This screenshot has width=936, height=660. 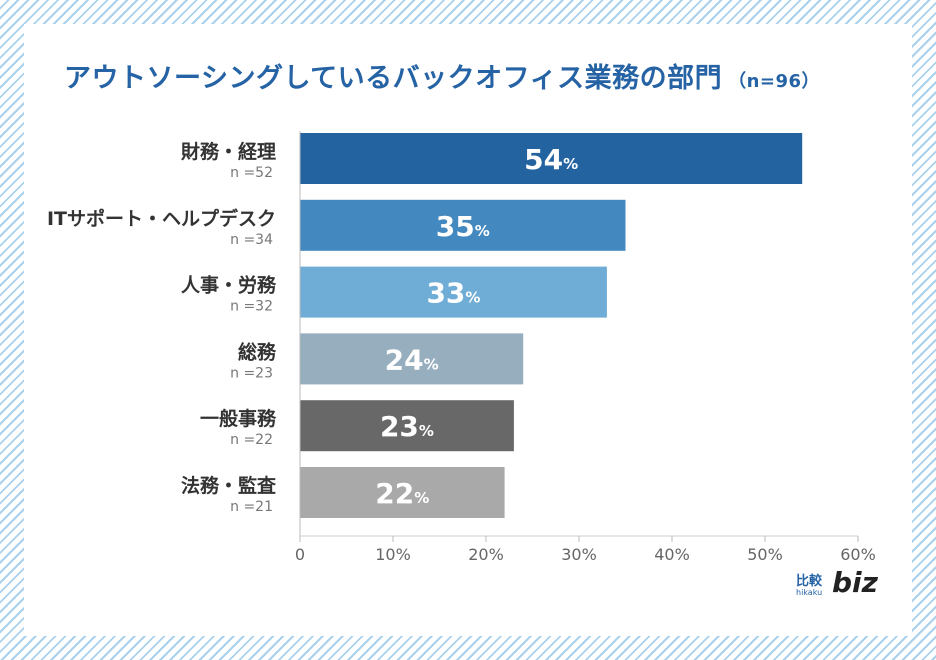 I want to click on tick-label: 30%, so click(x=579, y=554).